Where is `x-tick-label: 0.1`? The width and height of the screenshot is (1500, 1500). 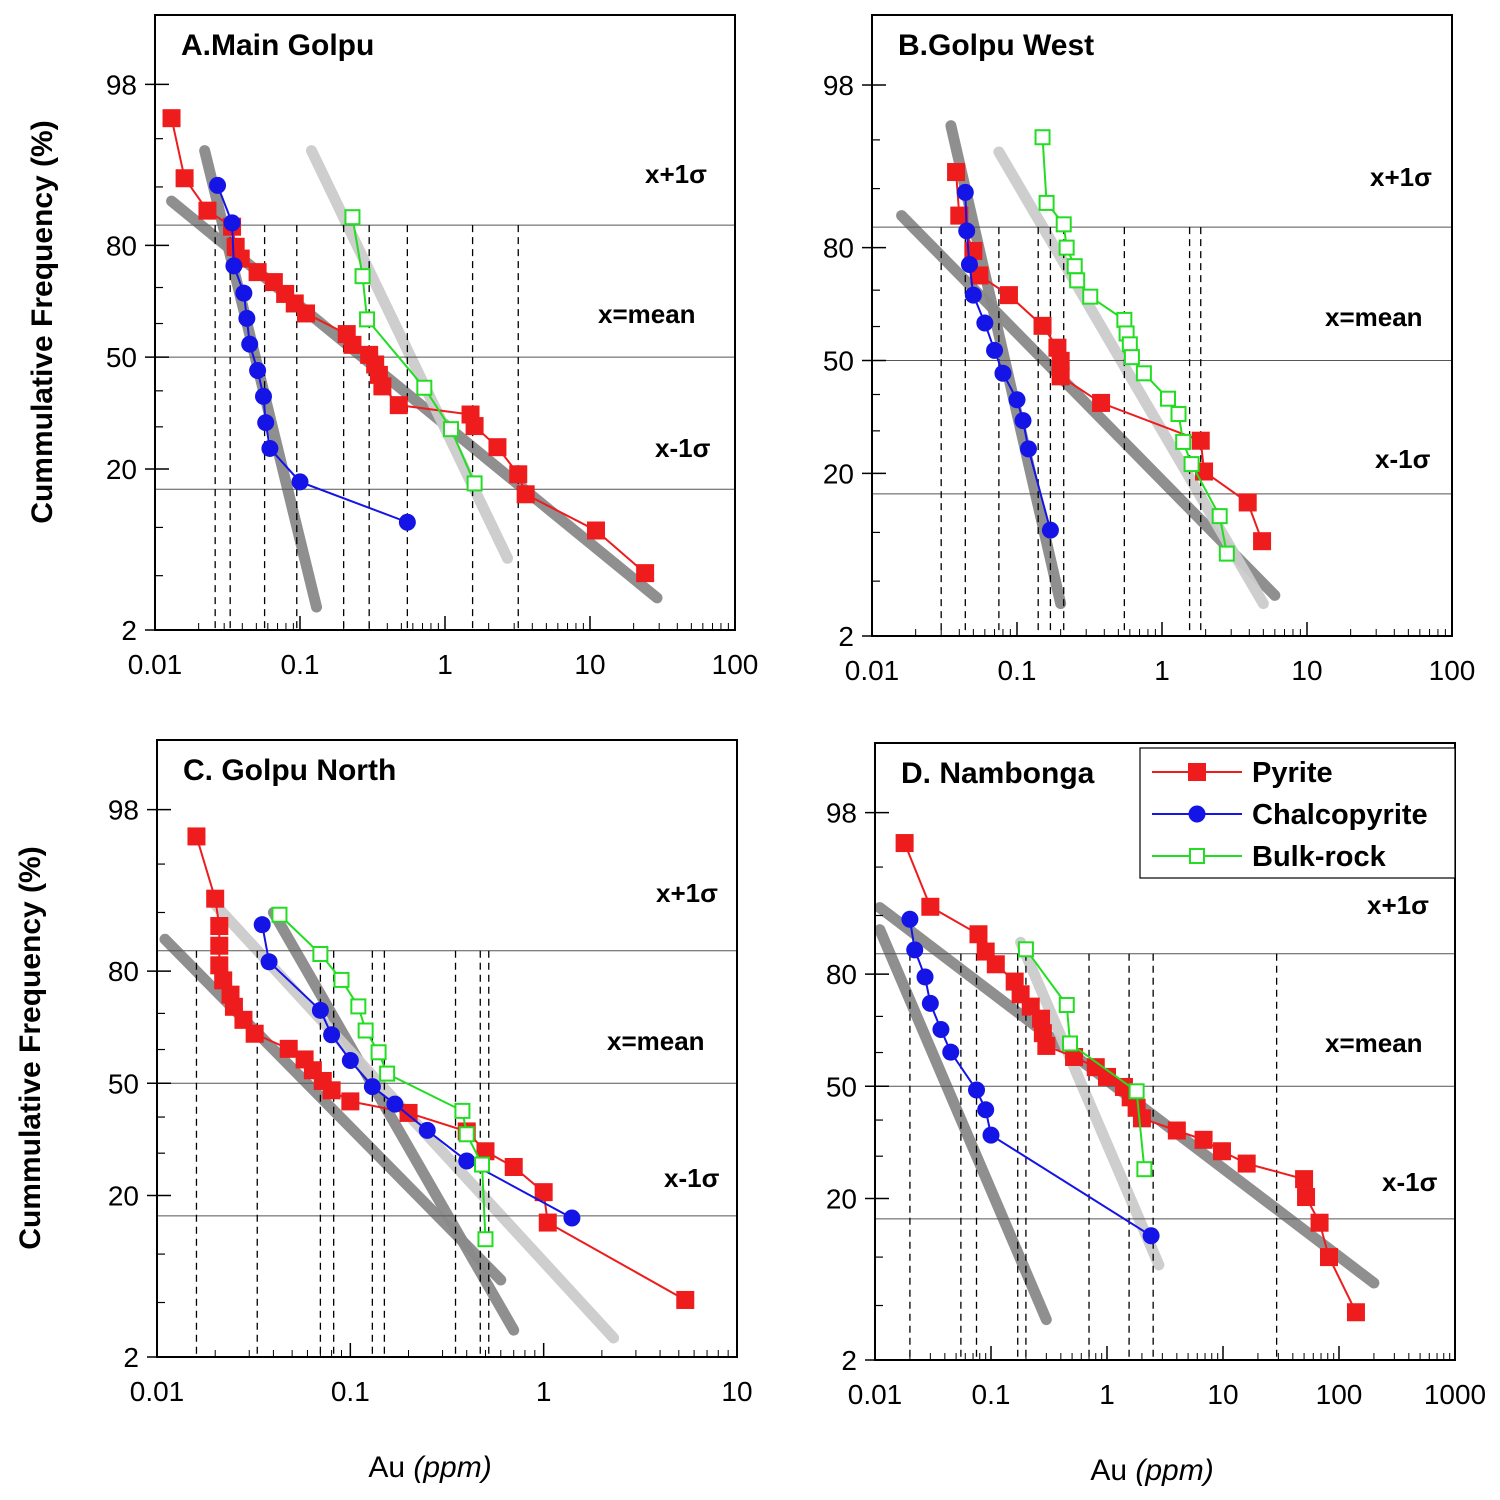 x-tick-label: 0.1 is located at coordinates (350, 1391).